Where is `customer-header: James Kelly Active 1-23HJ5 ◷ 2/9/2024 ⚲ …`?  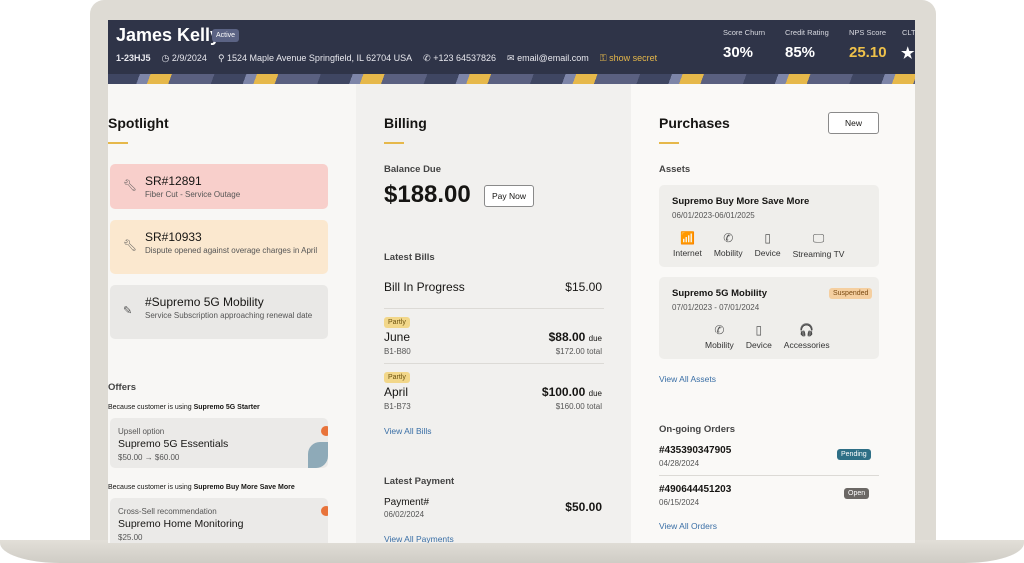
customer-header: James Kelly Active 1-23HJ5 ◷ 2/9/2024 ⚲ … is located at coordinates (511, 52).